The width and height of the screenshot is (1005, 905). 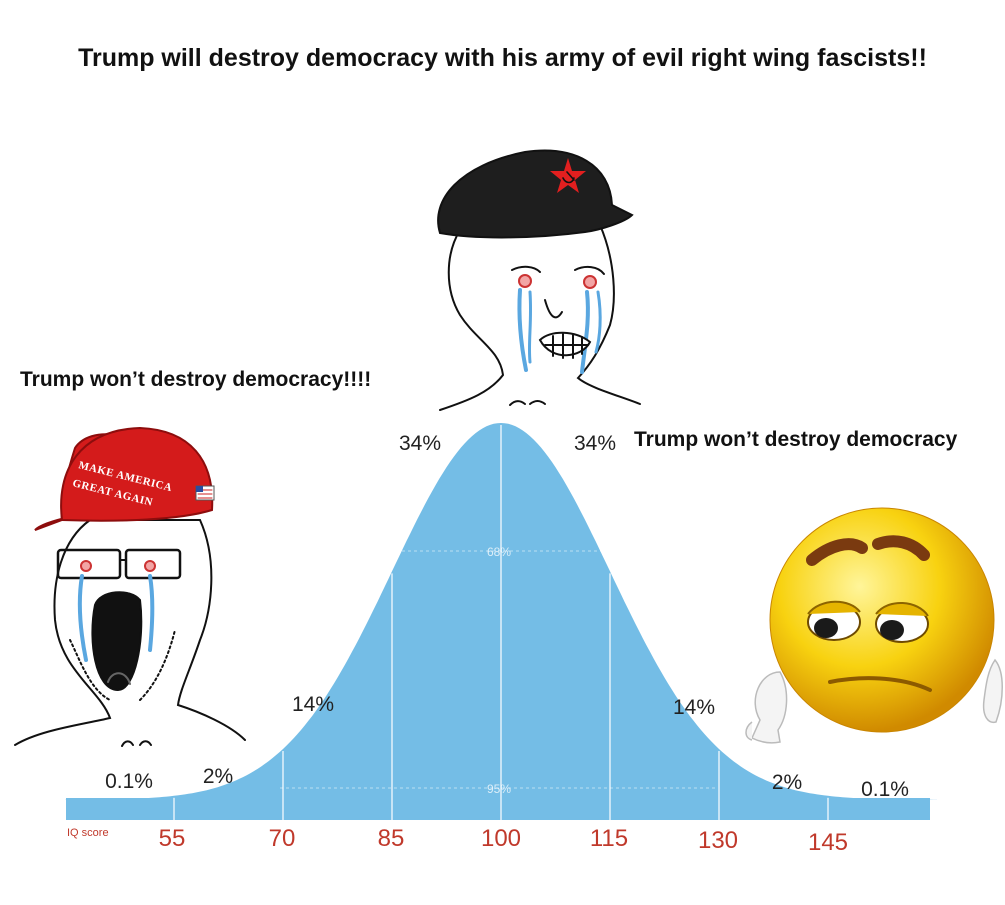 What do you see at coordinates (129, 781) in the screenshot?
I see `pct-label-lt55: 0.1%` at bounding box center [129, 781].